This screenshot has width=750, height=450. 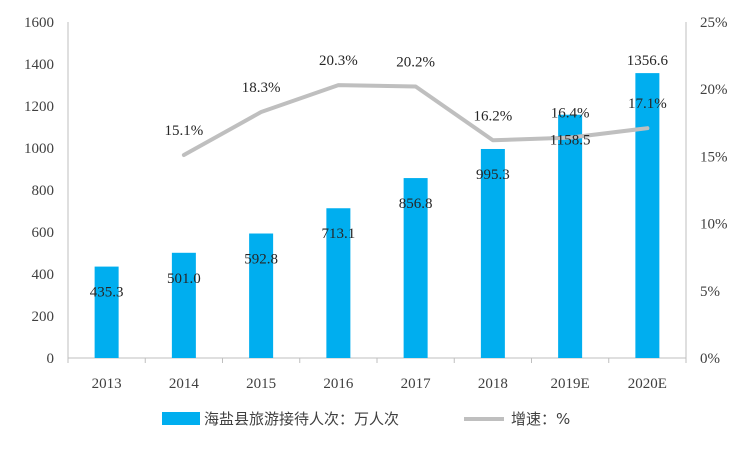 I want to click on bar-value-label: 435.3, so click(x=107, y=293).